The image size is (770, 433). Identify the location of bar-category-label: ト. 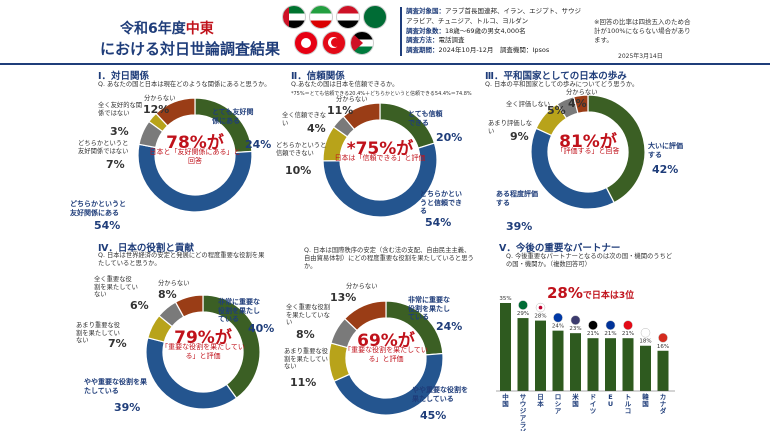
(628, 397).